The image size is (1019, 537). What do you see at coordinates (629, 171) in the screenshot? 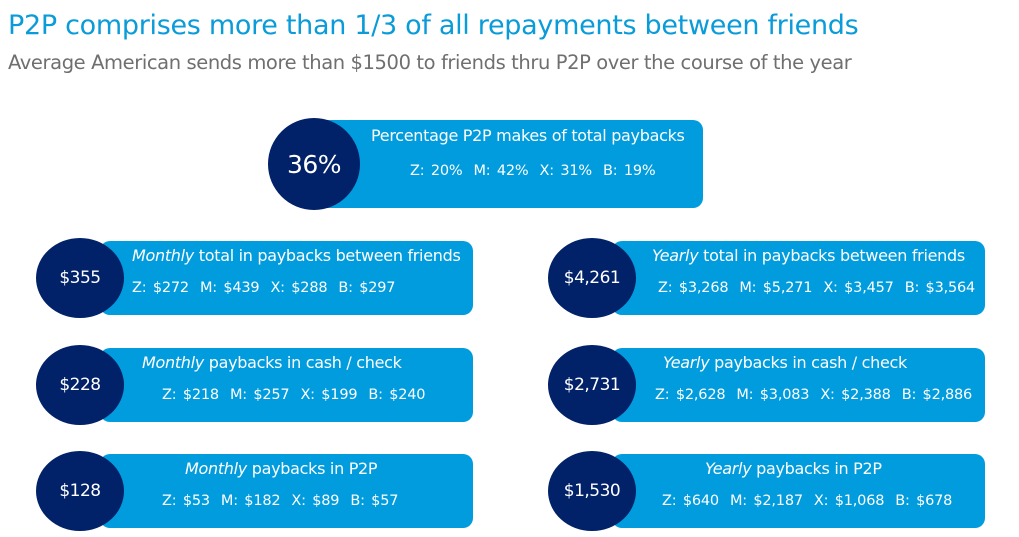
I see `stat: B: 19%` at bounding box center [629, 171].